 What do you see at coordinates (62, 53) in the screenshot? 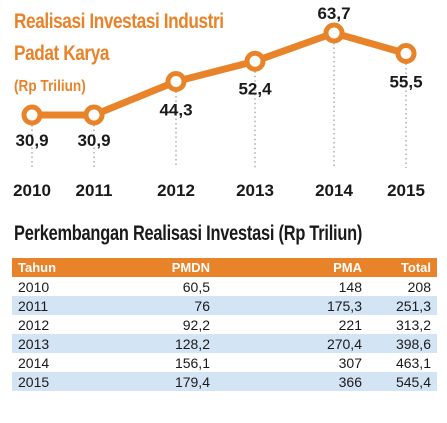
I see `chart-title-line-2: Padat Karya` at bounding box center [62, 53].